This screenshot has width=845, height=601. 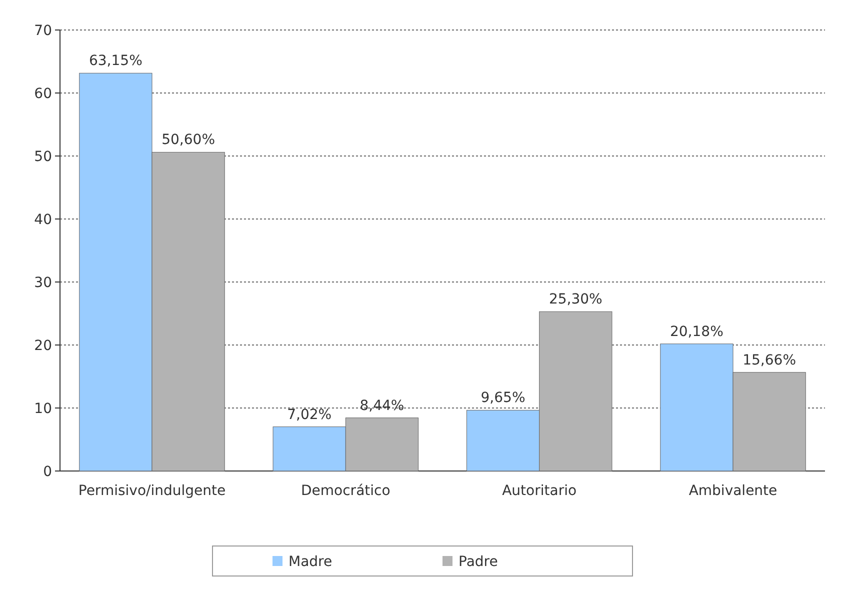 I want to click on data-label: 25,30%, so click(x=575, y=300).